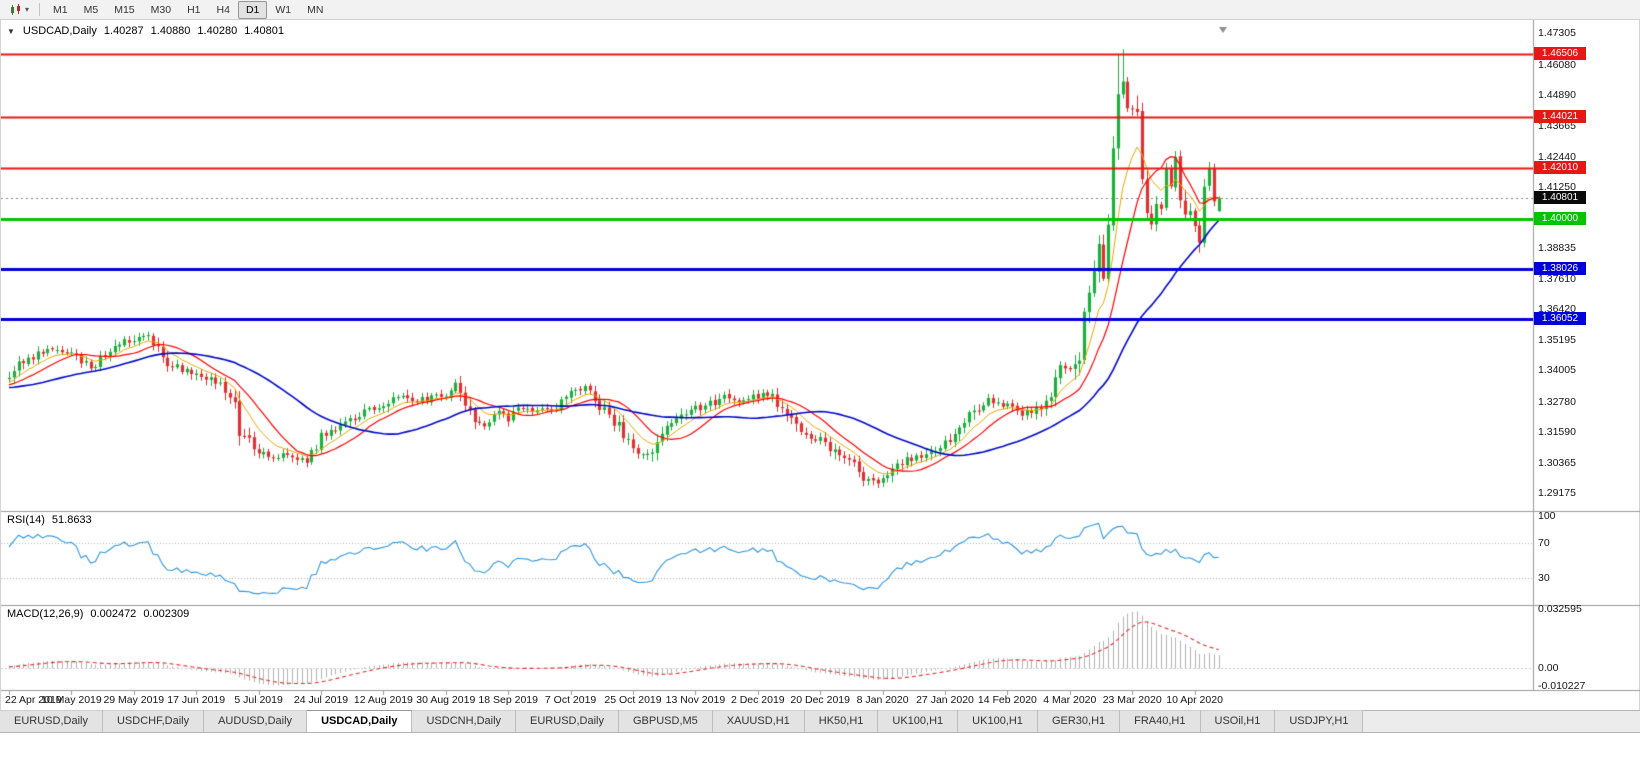 The image size is (1640, 762). I want to click on price-level-badge: 1.40000, so click(1560, 218).